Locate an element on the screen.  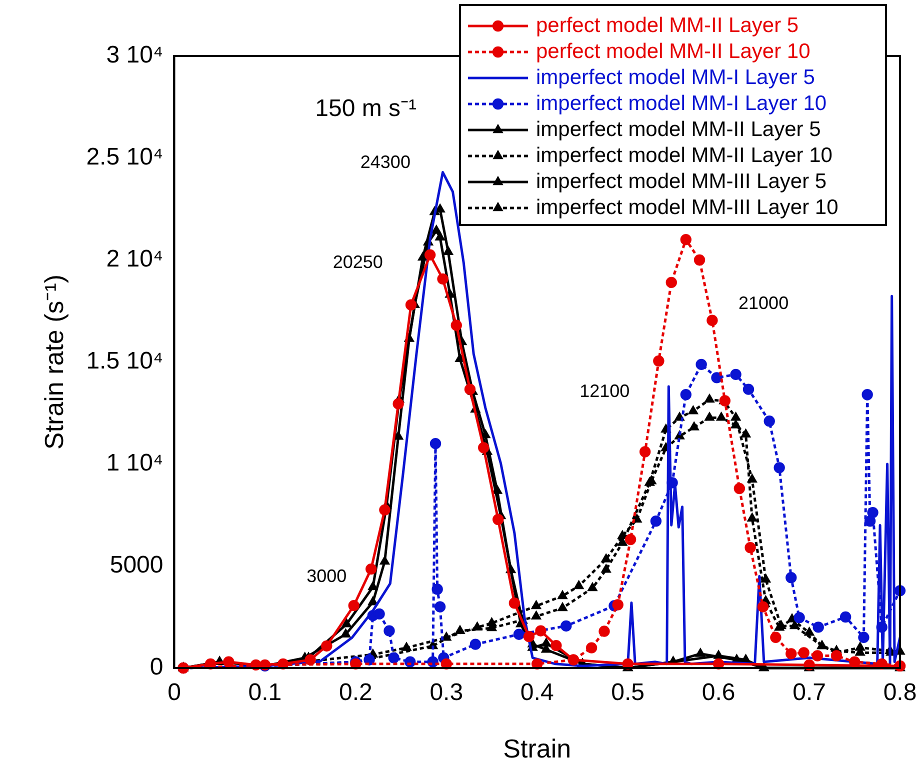
x-tick-label: 0.1 is located at coordinates (265, 692).